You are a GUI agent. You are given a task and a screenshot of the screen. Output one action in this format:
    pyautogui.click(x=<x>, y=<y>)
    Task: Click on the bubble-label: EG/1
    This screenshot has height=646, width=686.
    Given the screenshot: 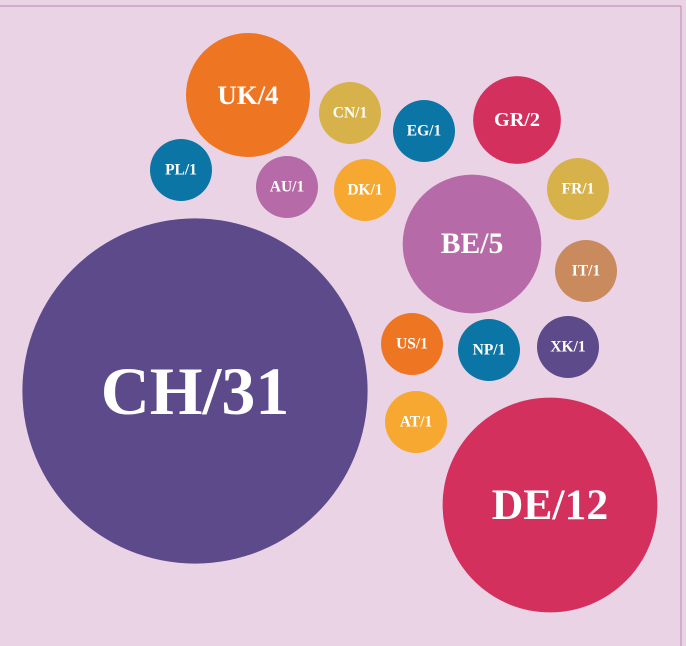 What is the action you would take?
    pyautogui.click(x=424, y=131)
    